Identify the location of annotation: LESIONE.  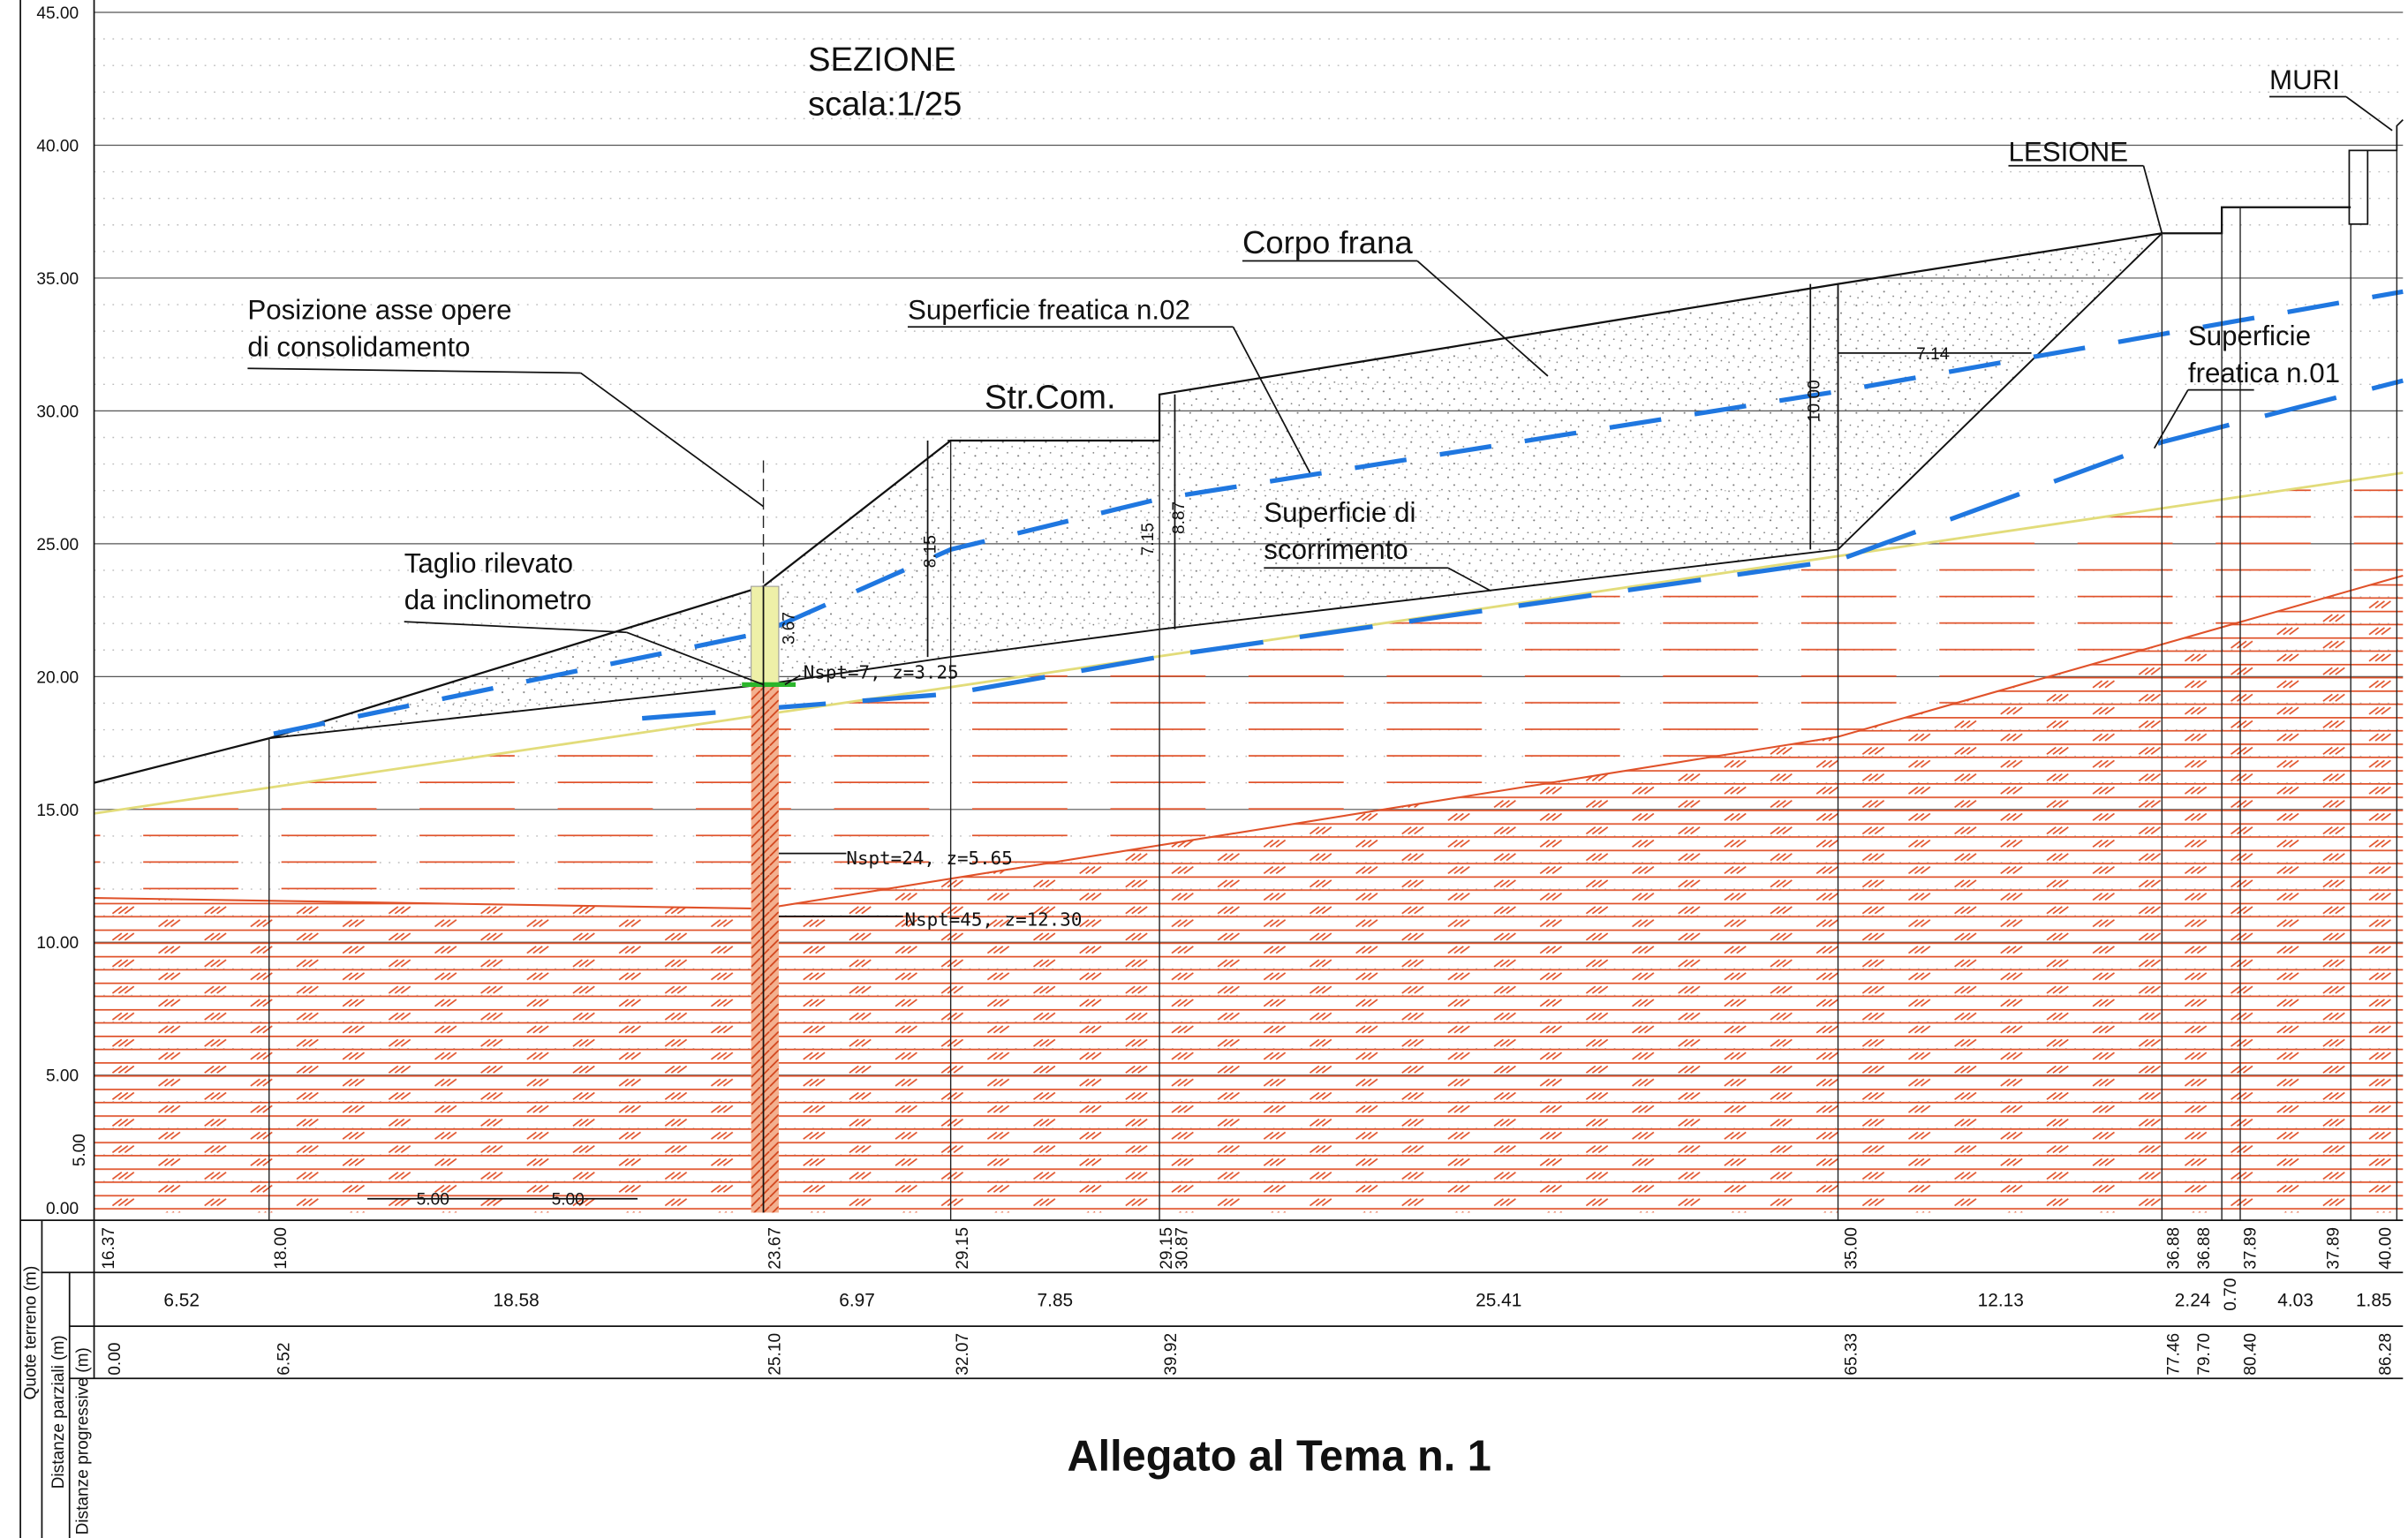
(2068, 152).